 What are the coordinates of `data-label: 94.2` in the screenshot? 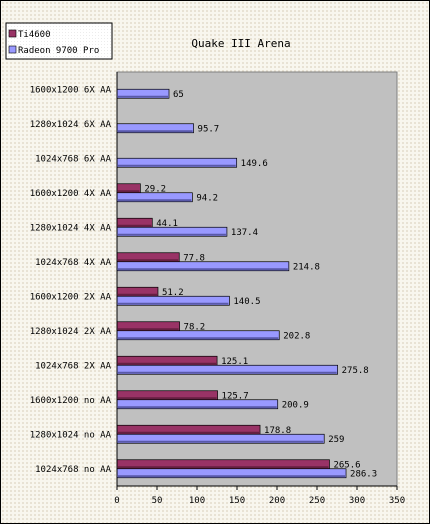 It's located at (207, 198).